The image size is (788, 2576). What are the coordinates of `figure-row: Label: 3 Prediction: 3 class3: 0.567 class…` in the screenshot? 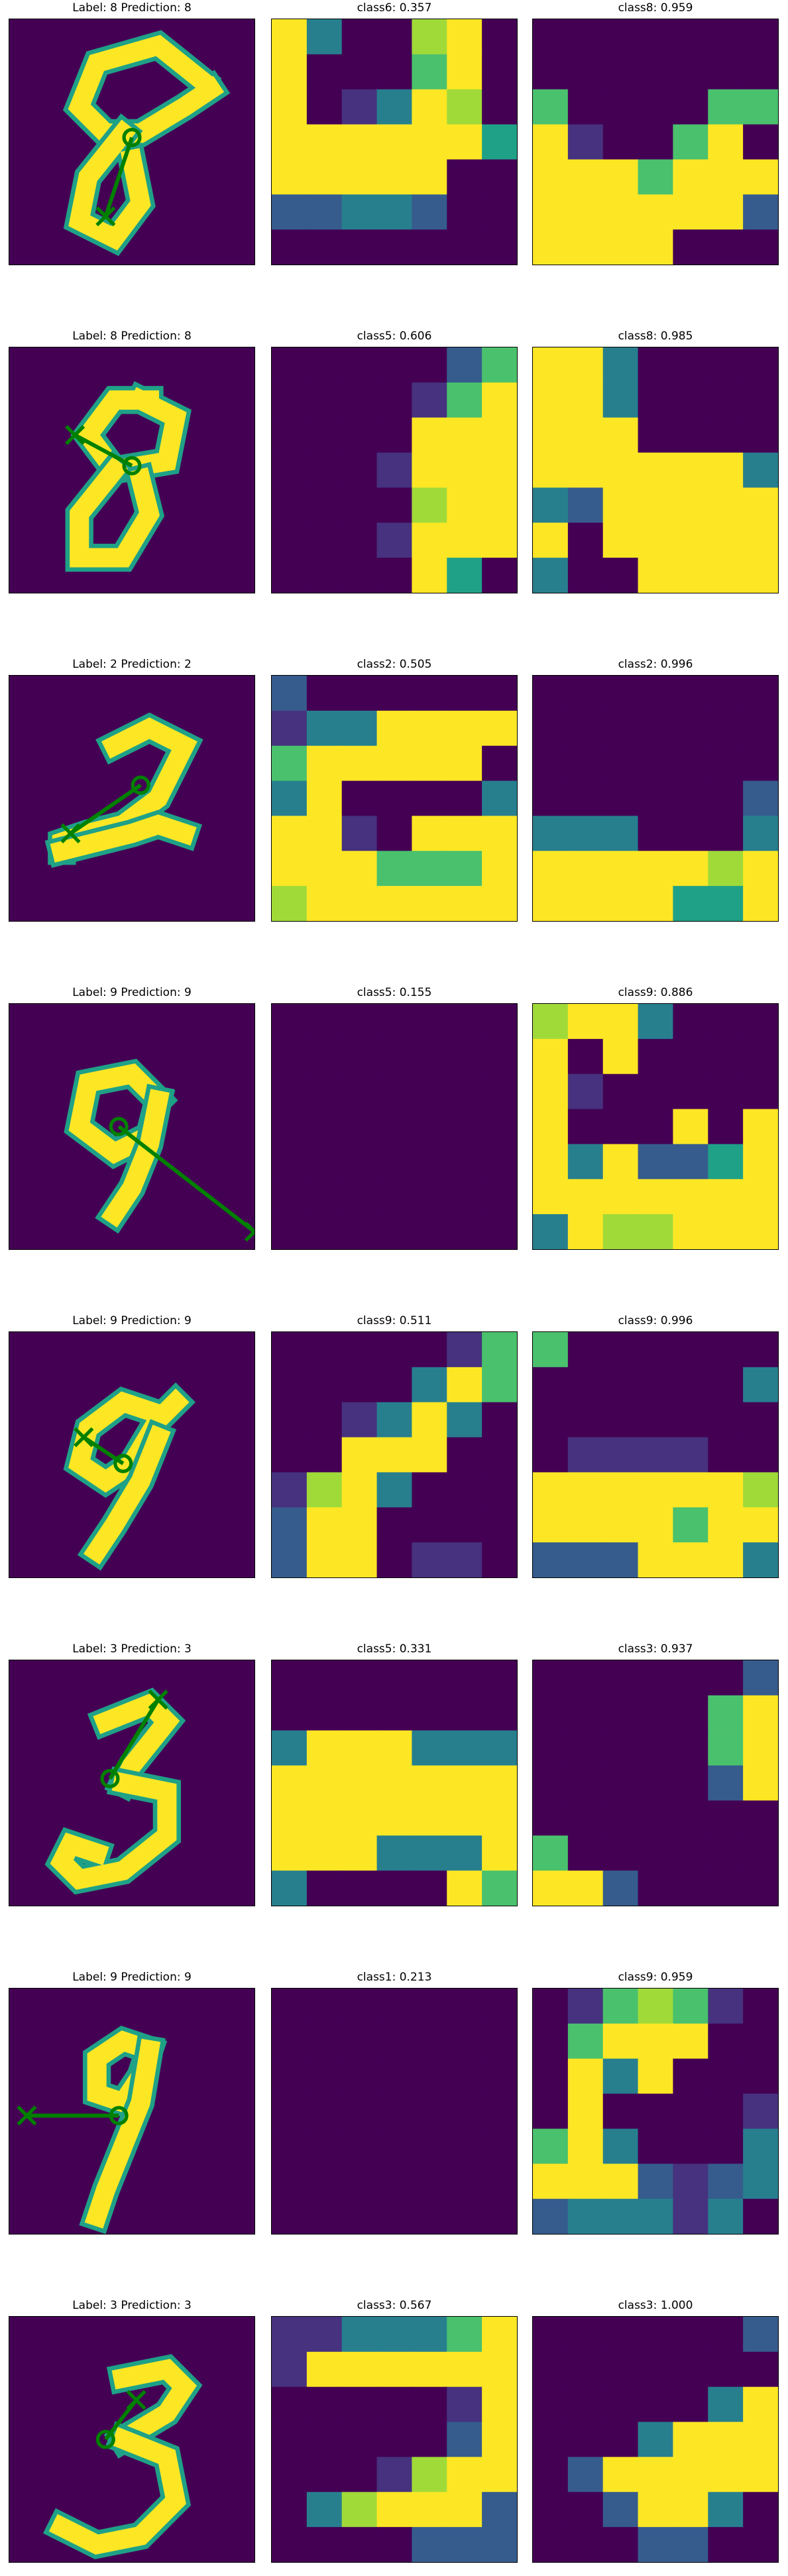 It's located at (394, 2437).